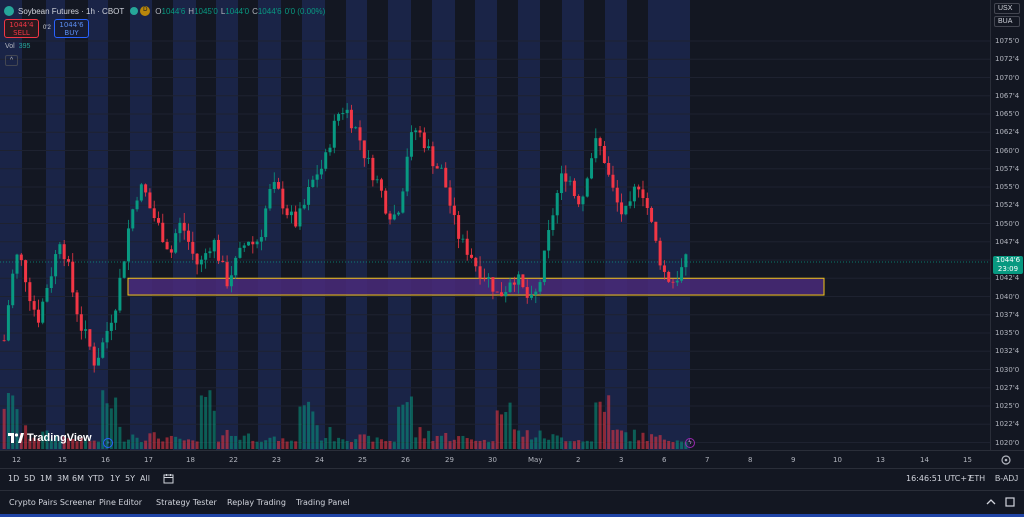 Image resolution: width=1024 pixels, height=517 pixels. I want to click on range-button-5d: 5D, so click(30, 478).